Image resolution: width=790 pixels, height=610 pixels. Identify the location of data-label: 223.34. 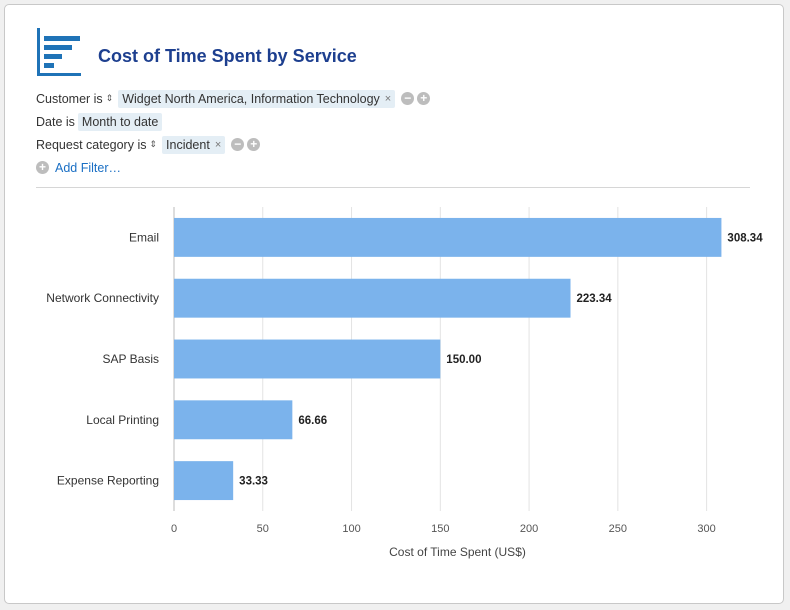
(595, 299).